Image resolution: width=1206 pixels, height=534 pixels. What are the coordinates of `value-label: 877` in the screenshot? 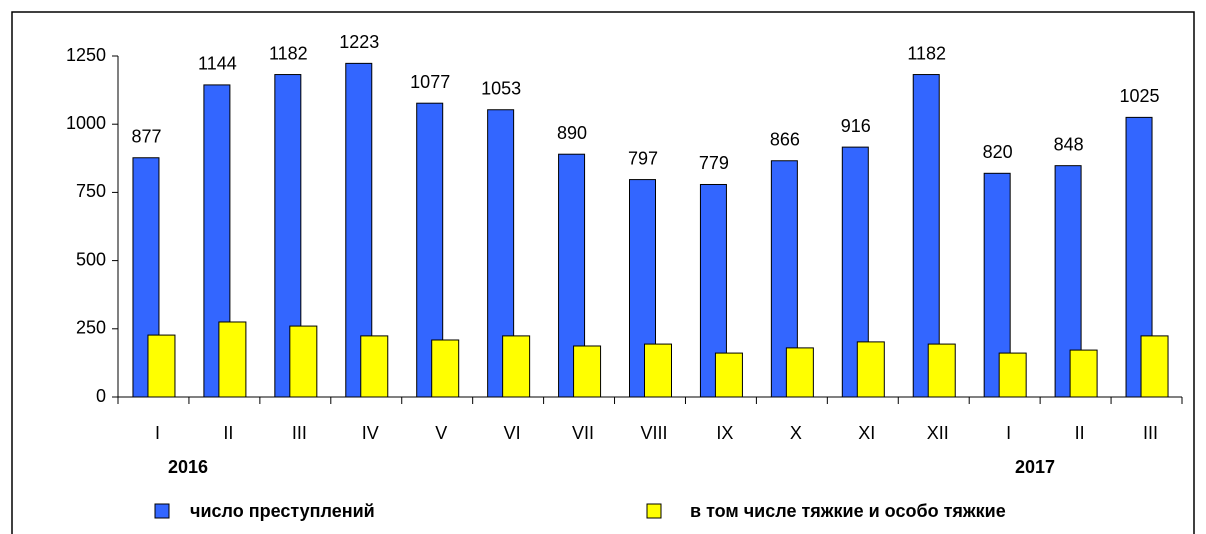 It's located at (146, 137).